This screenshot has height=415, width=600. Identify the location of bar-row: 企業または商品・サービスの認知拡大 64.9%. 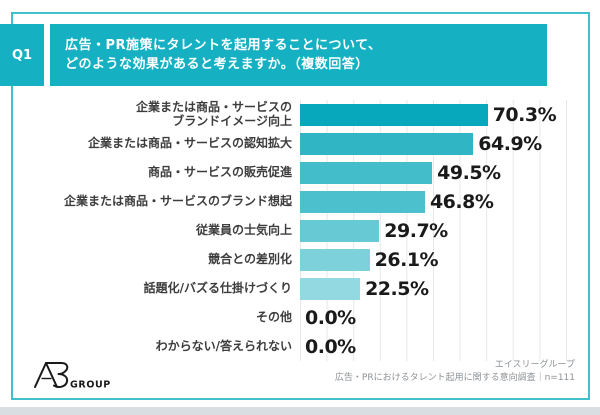
(300, 143).